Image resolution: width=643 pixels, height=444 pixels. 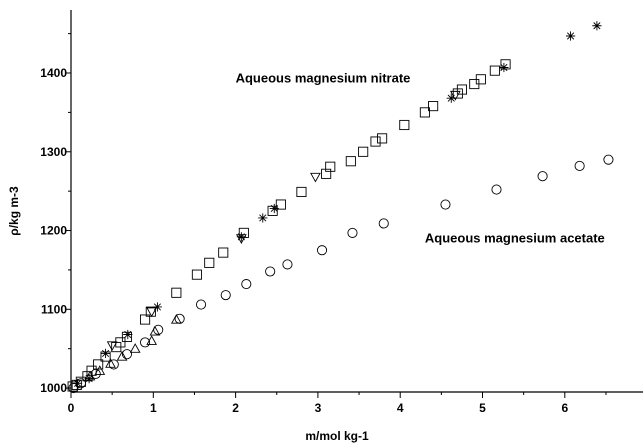 I want to click on y-axis-ticks: 1000 1100 1200 1300 1400, so click(x=55, y=214).